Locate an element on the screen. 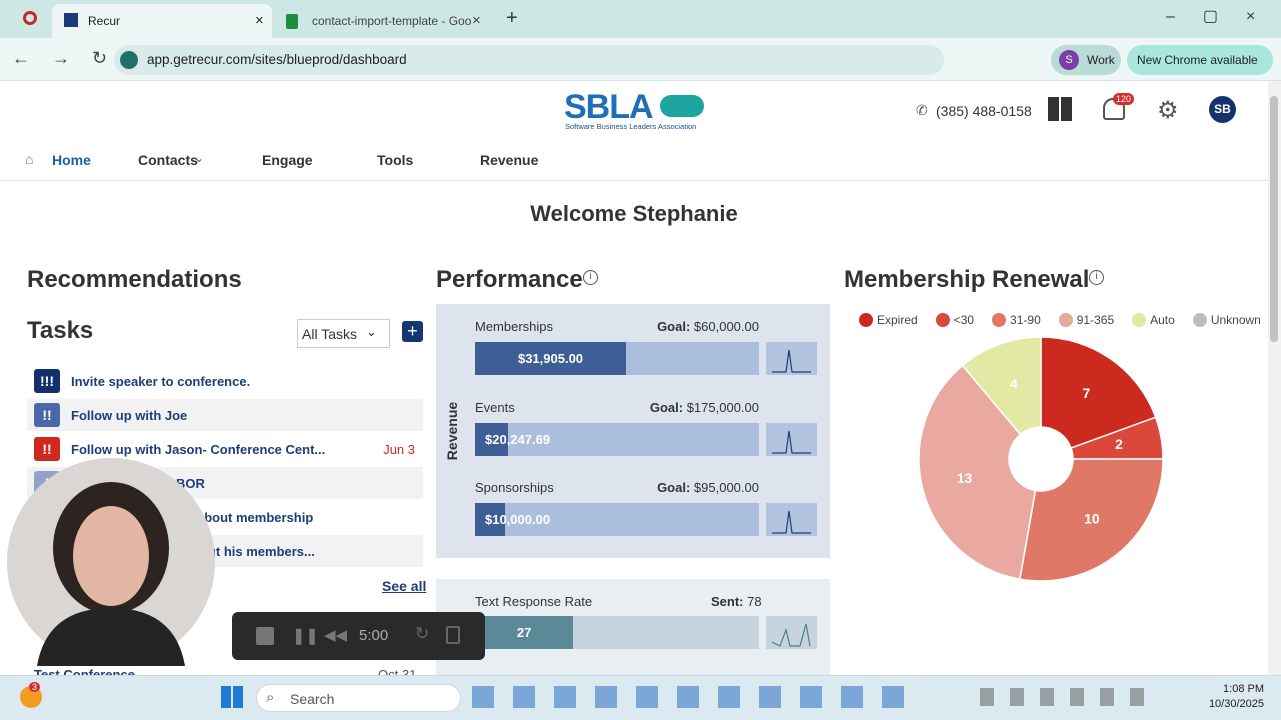 This screenshot has height=720, width=1281. new-tab: + is located at coordinates (512, 18).